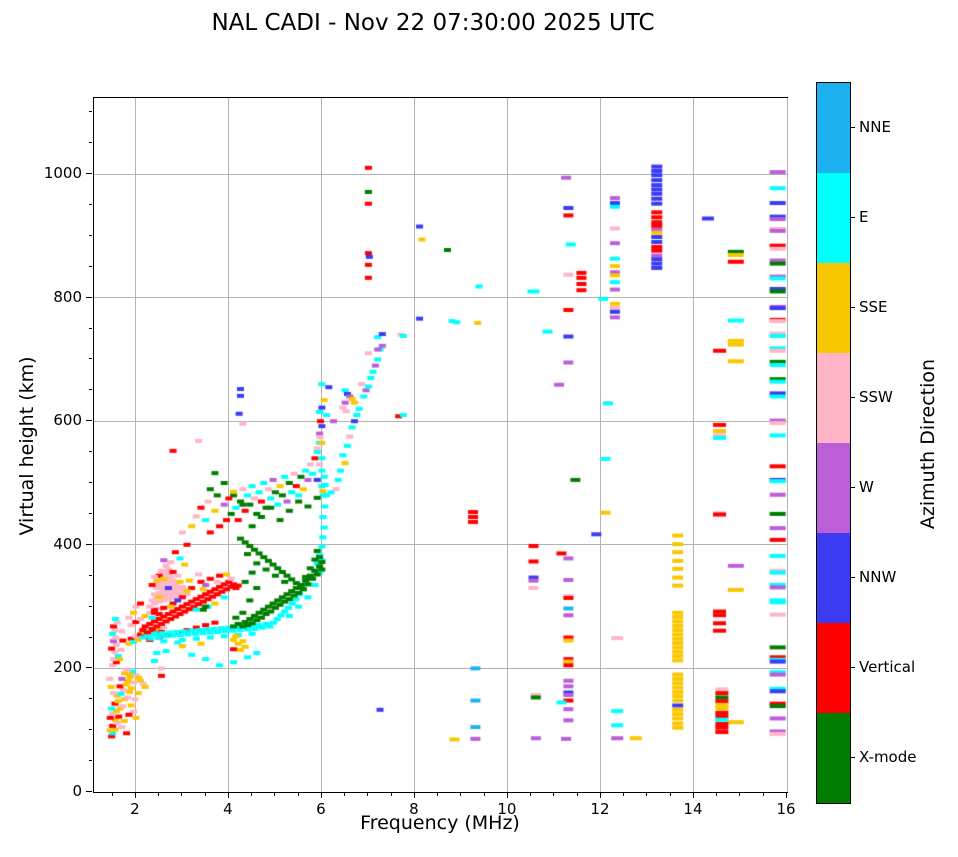 This screenshot has height=857, width=958. Describe the element at coordinates (414, 809) in the screenshot. I see `x-tick-label-8: 8` at that location.